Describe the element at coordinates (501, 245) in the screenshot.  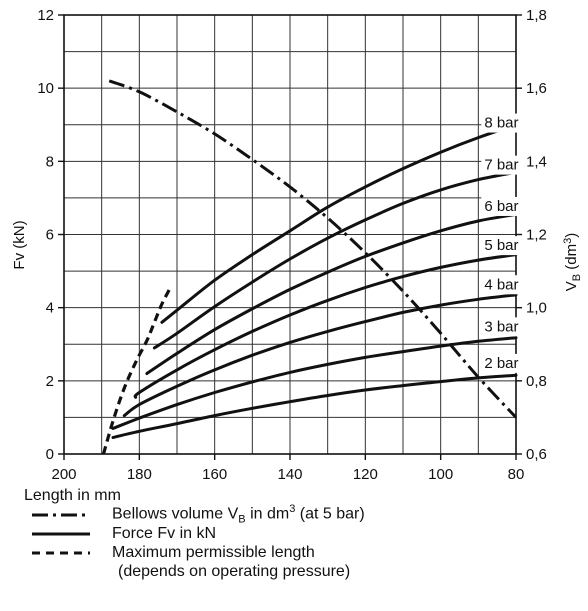
I see `curve-label: 5 bar` at that location.